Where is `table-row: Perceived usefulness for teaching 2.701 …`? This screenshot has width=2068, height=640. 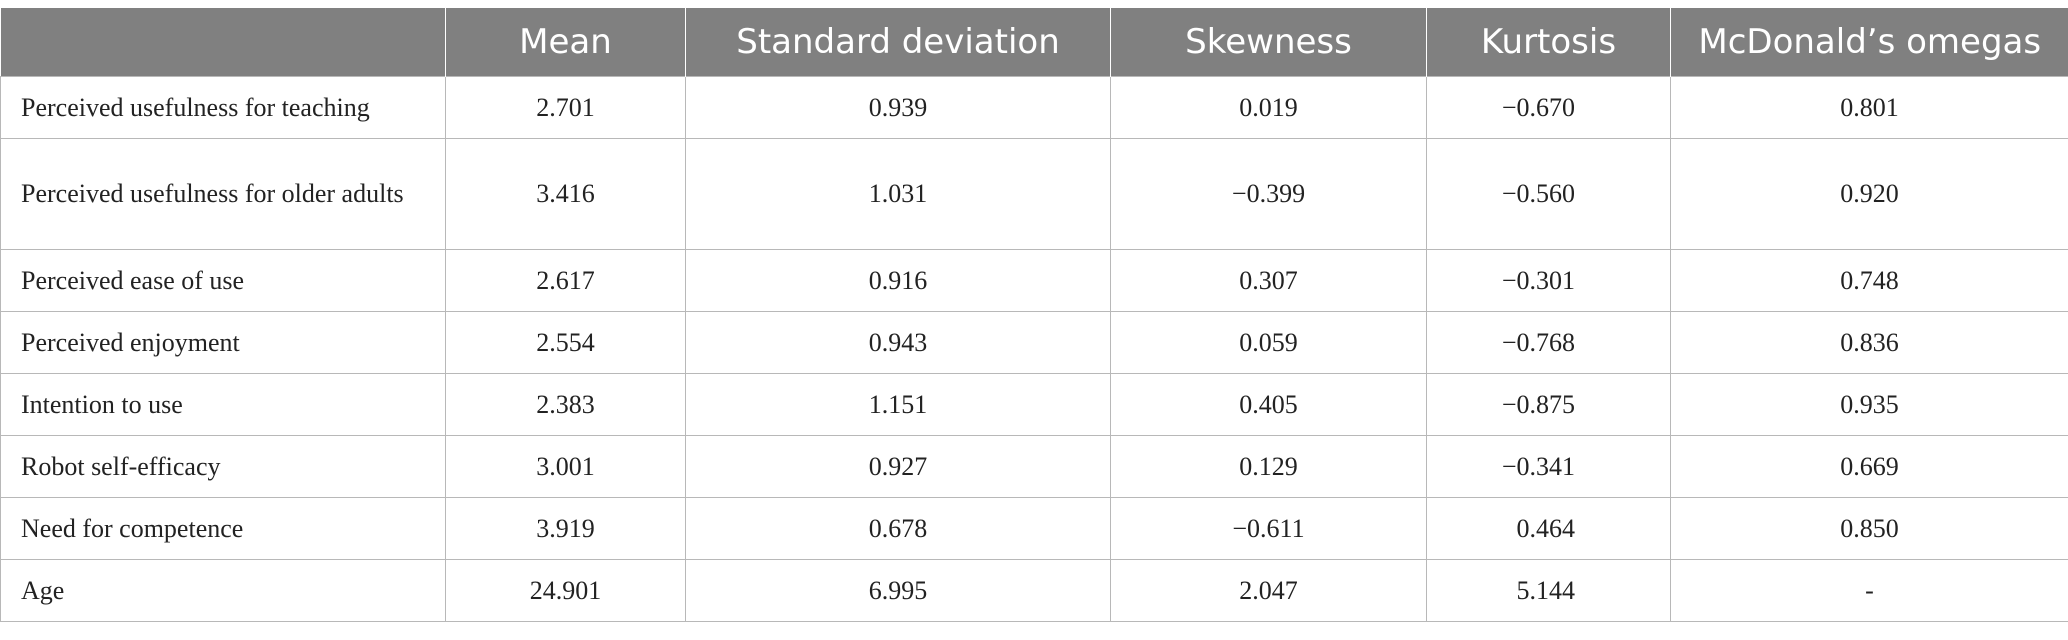
table-row: Perceived usefulness for teaching 2.701 … is located at coordinates (1034, 107).